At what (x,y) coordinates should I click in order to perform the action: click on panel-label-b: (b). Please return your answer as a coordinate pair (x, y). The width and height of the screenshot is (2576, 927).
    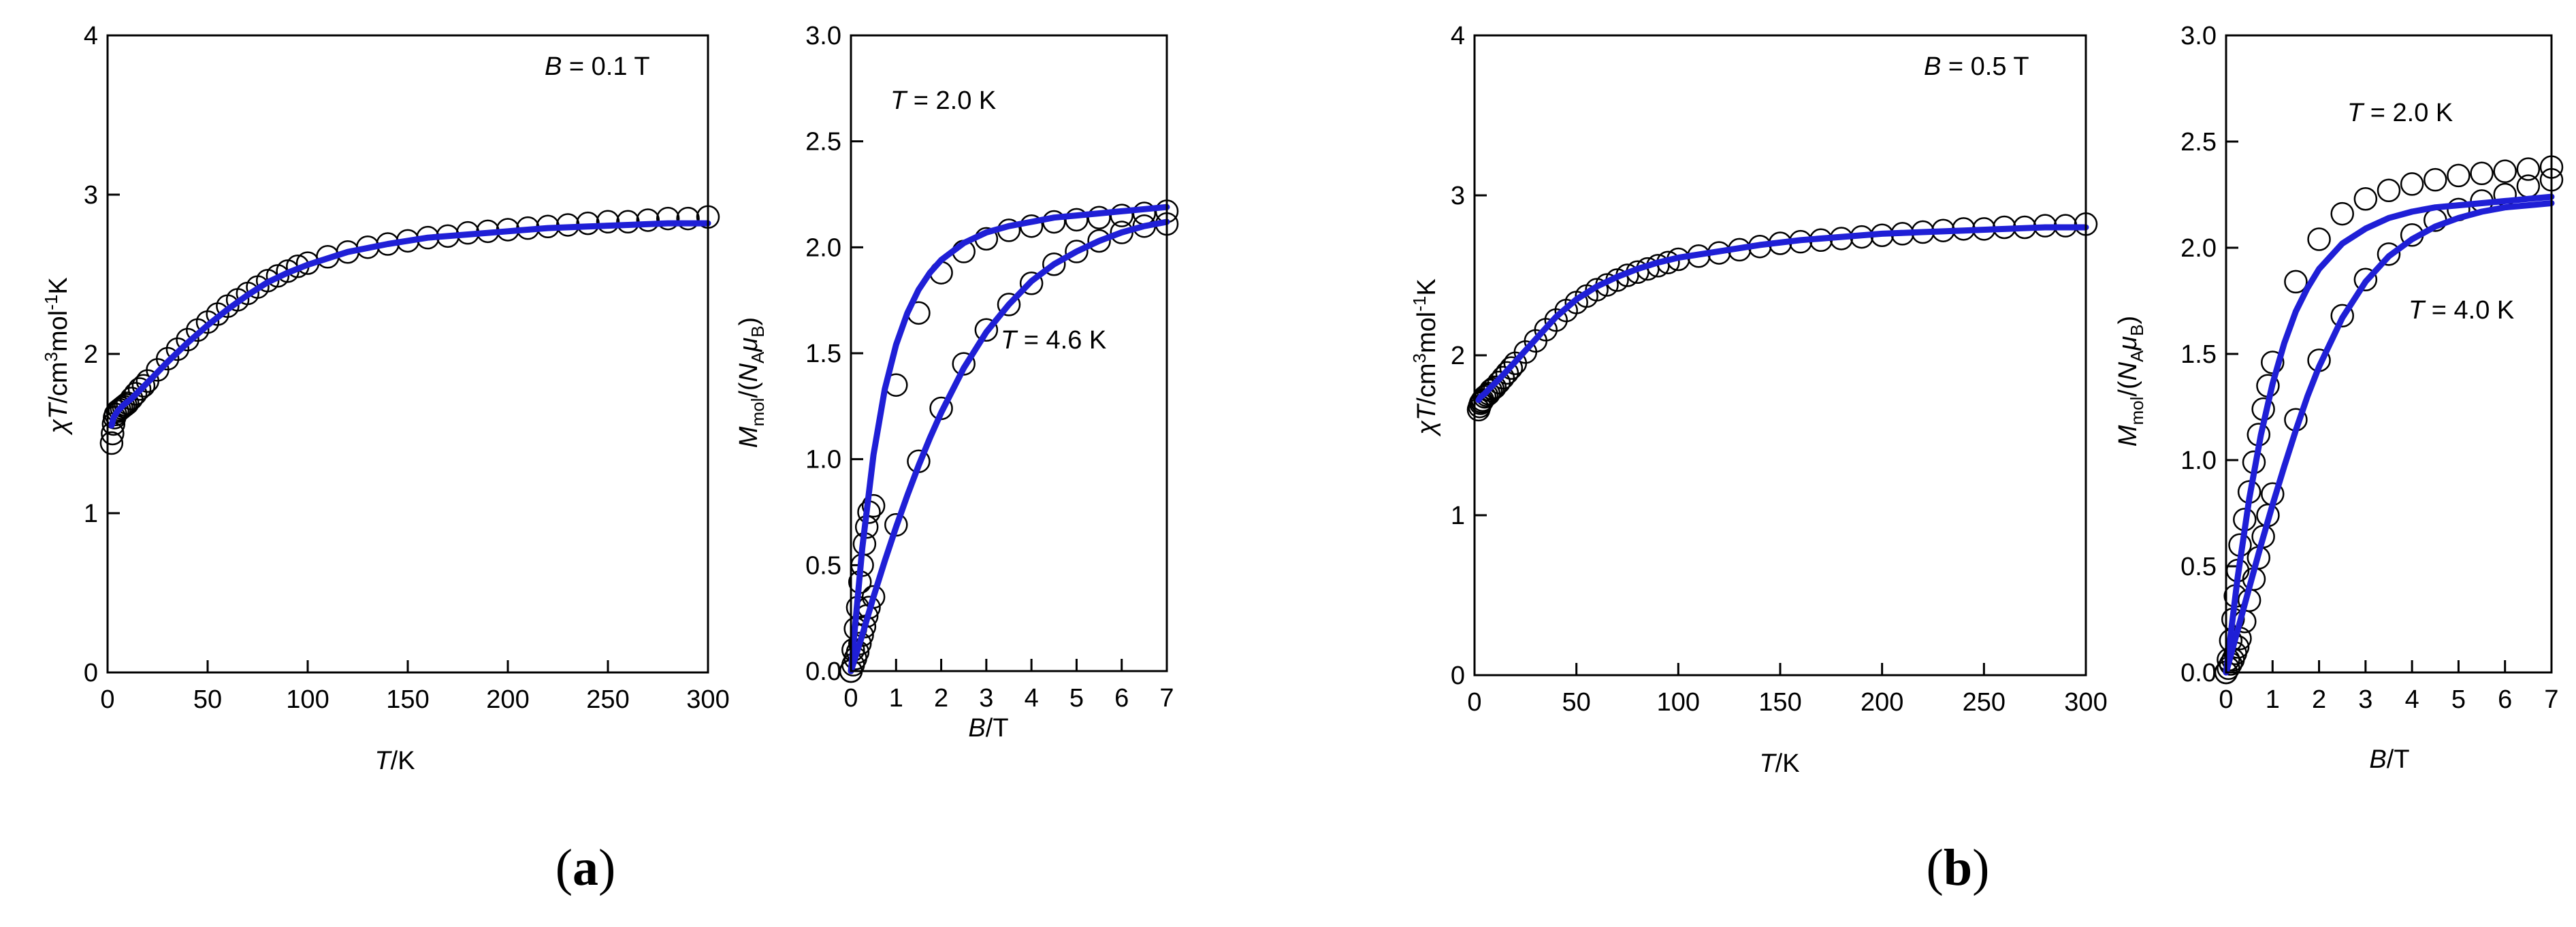
    Looking at the image, I should click on (1959, 867).